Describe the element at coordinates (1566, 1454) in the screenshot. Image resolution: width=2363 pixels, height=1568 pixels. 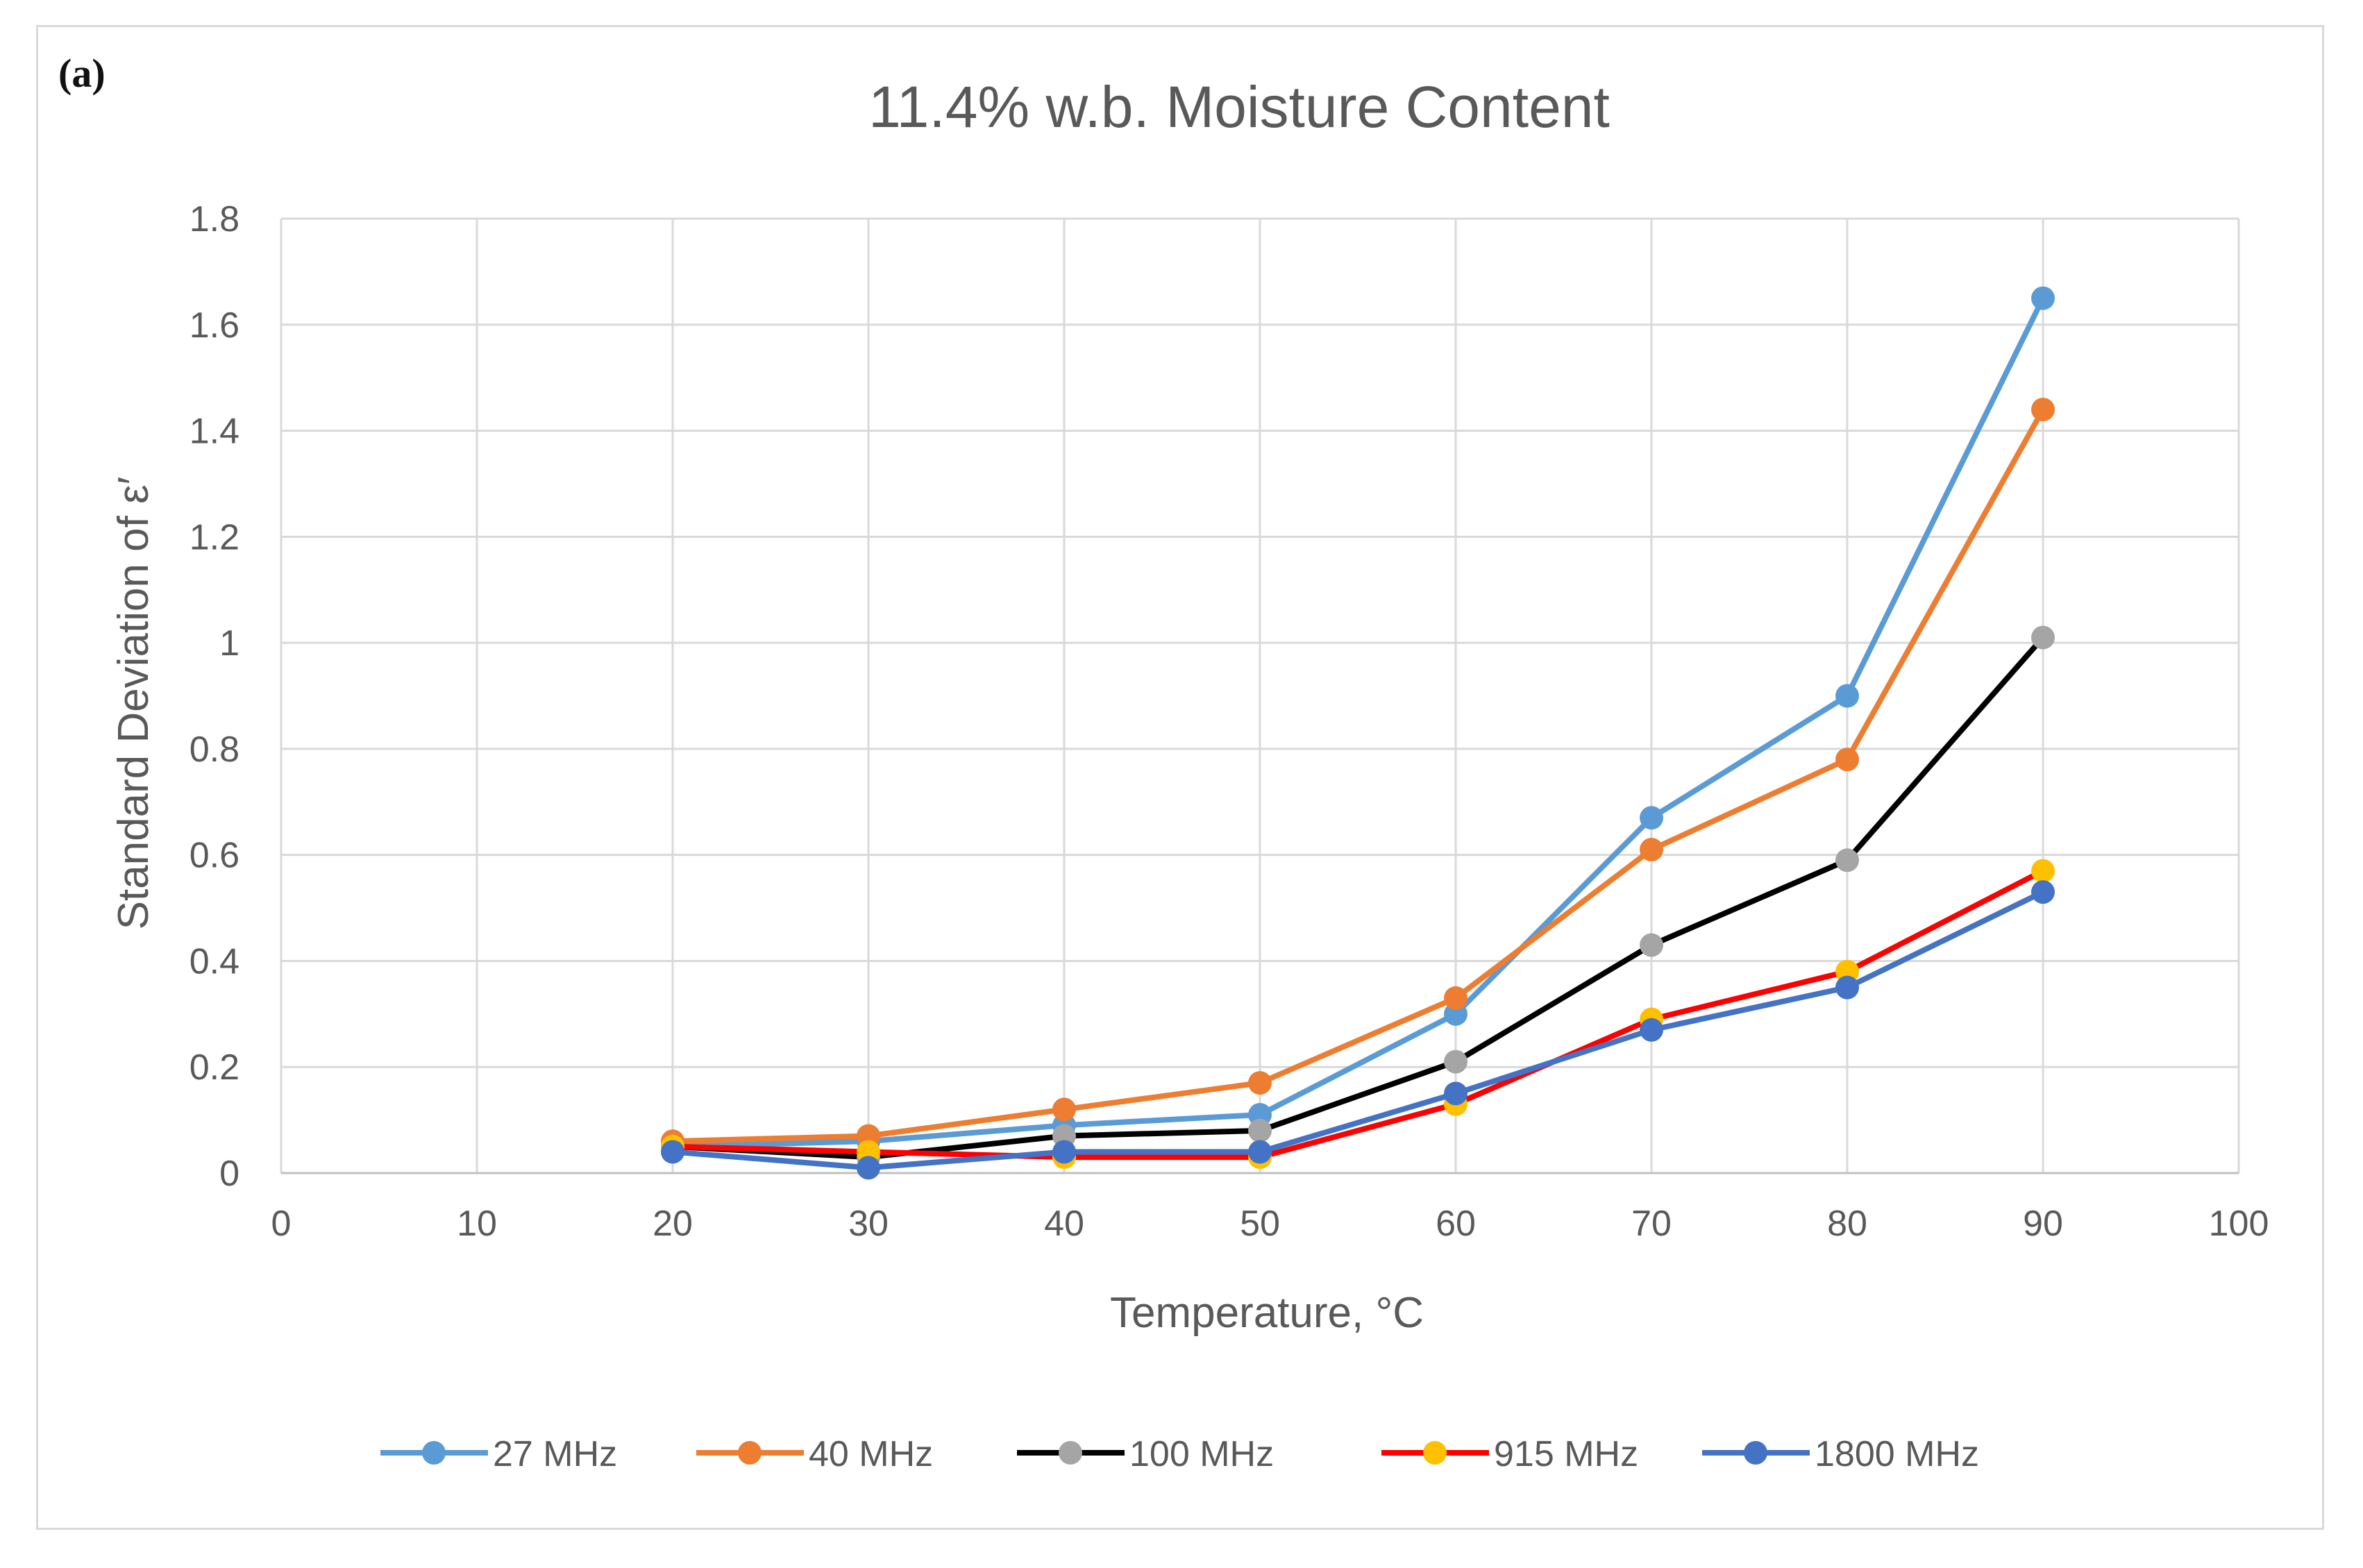
I see `legend-label: 915 MHz` at that location.